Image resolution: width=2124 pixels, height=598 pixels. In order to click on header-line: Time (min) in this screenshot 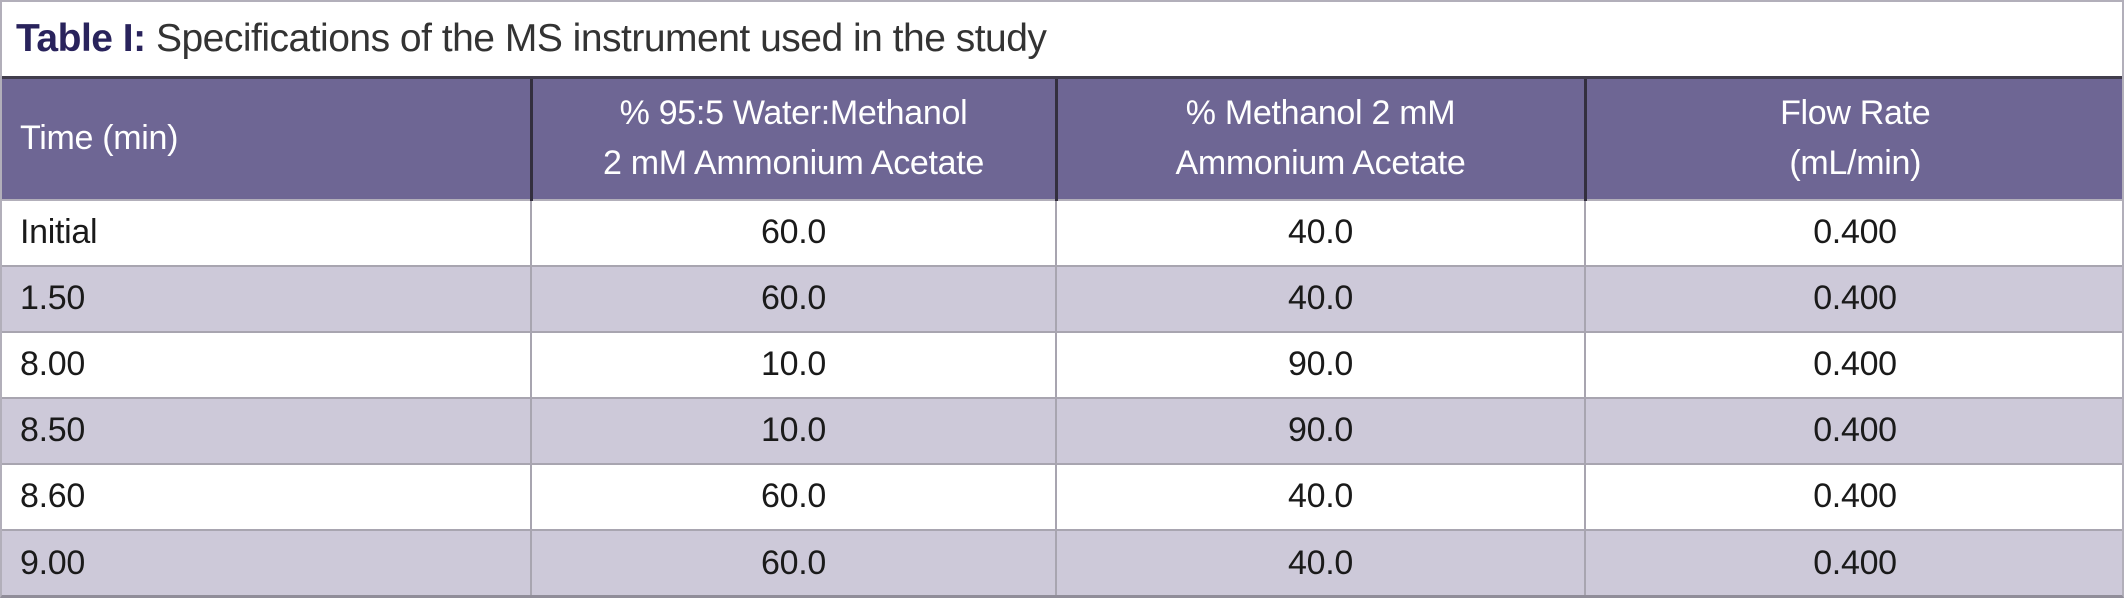, I will do `click(99, 138)`.